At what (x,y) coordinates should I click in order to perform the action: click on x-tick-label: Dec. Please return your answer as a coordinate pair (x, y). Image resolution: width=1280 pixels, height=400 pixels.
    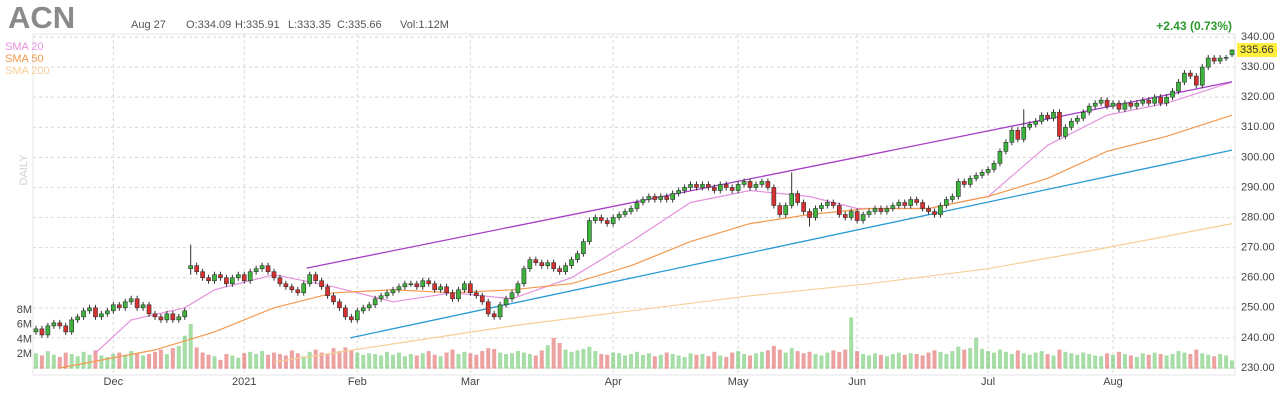
    Looking at the image, I should click on (114, 382).